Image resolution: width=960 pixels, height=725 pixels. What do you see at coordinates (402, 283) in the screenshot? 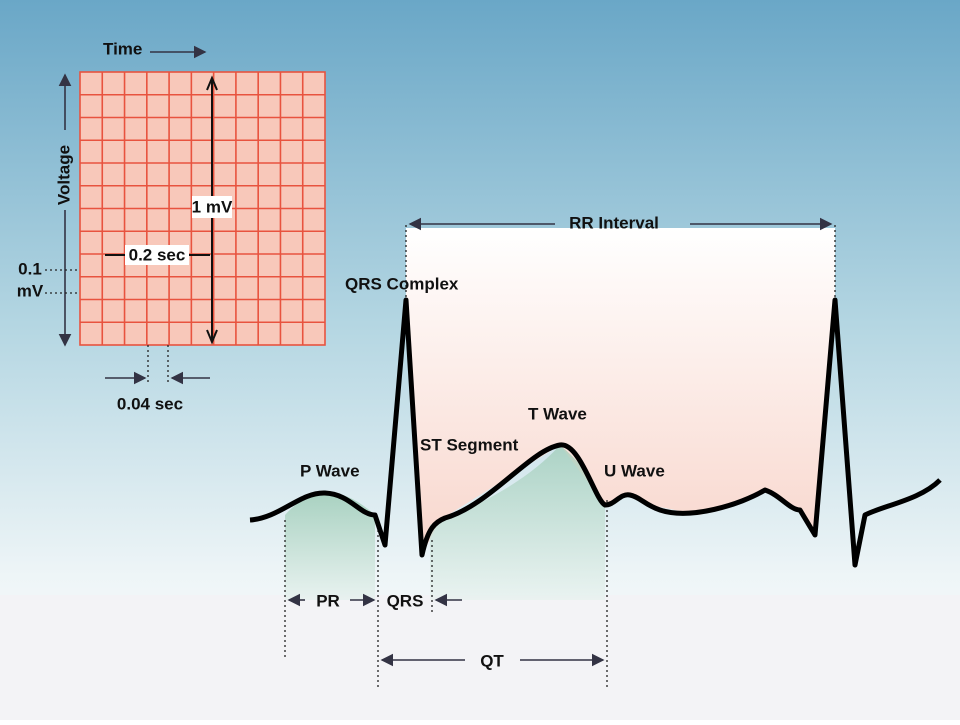
I see `qrs-complex-label: QRS Complex` at bounding box center [402, 283].